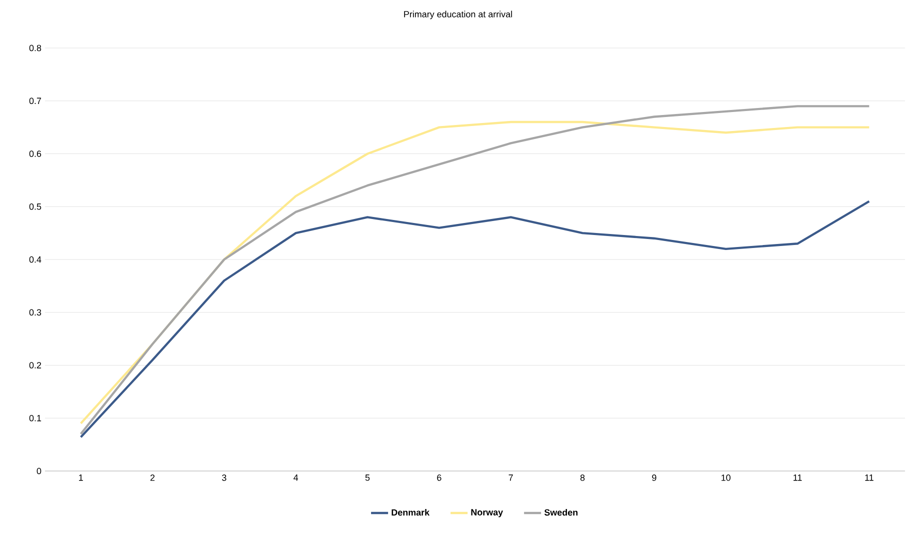 This screenshot has height=534, width=916. I want to click on y-tick-label: 0, so click(39, 471).